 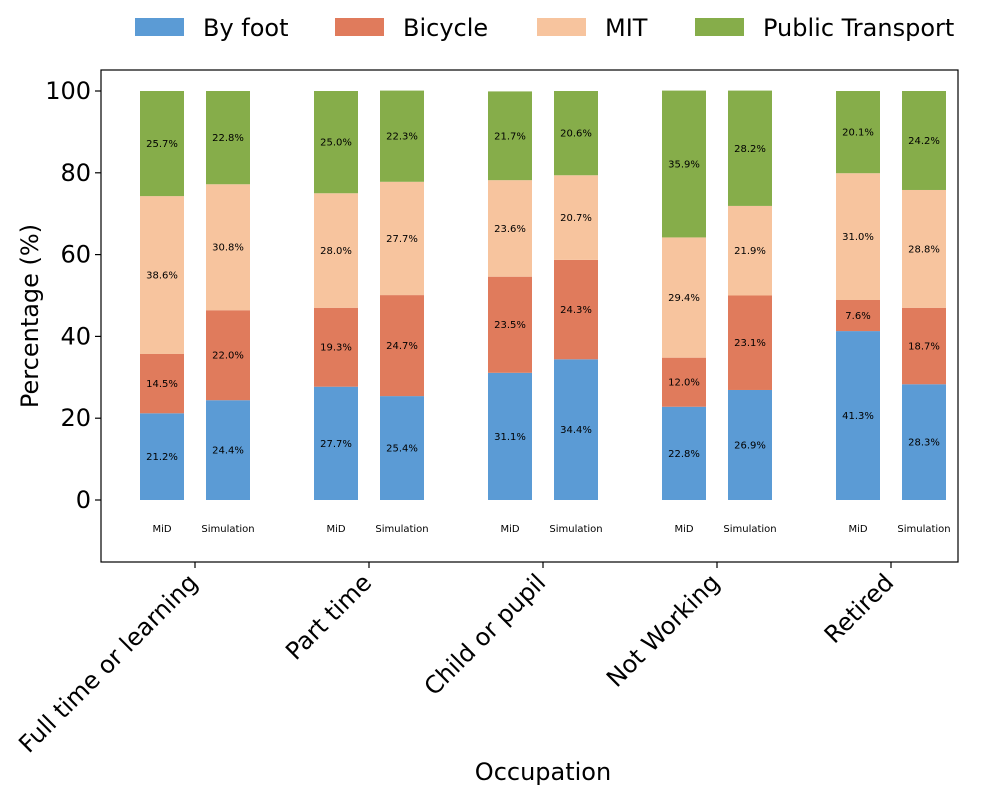 I want to click on bar-value-label: 38.6%, so click(x=162, y=276).